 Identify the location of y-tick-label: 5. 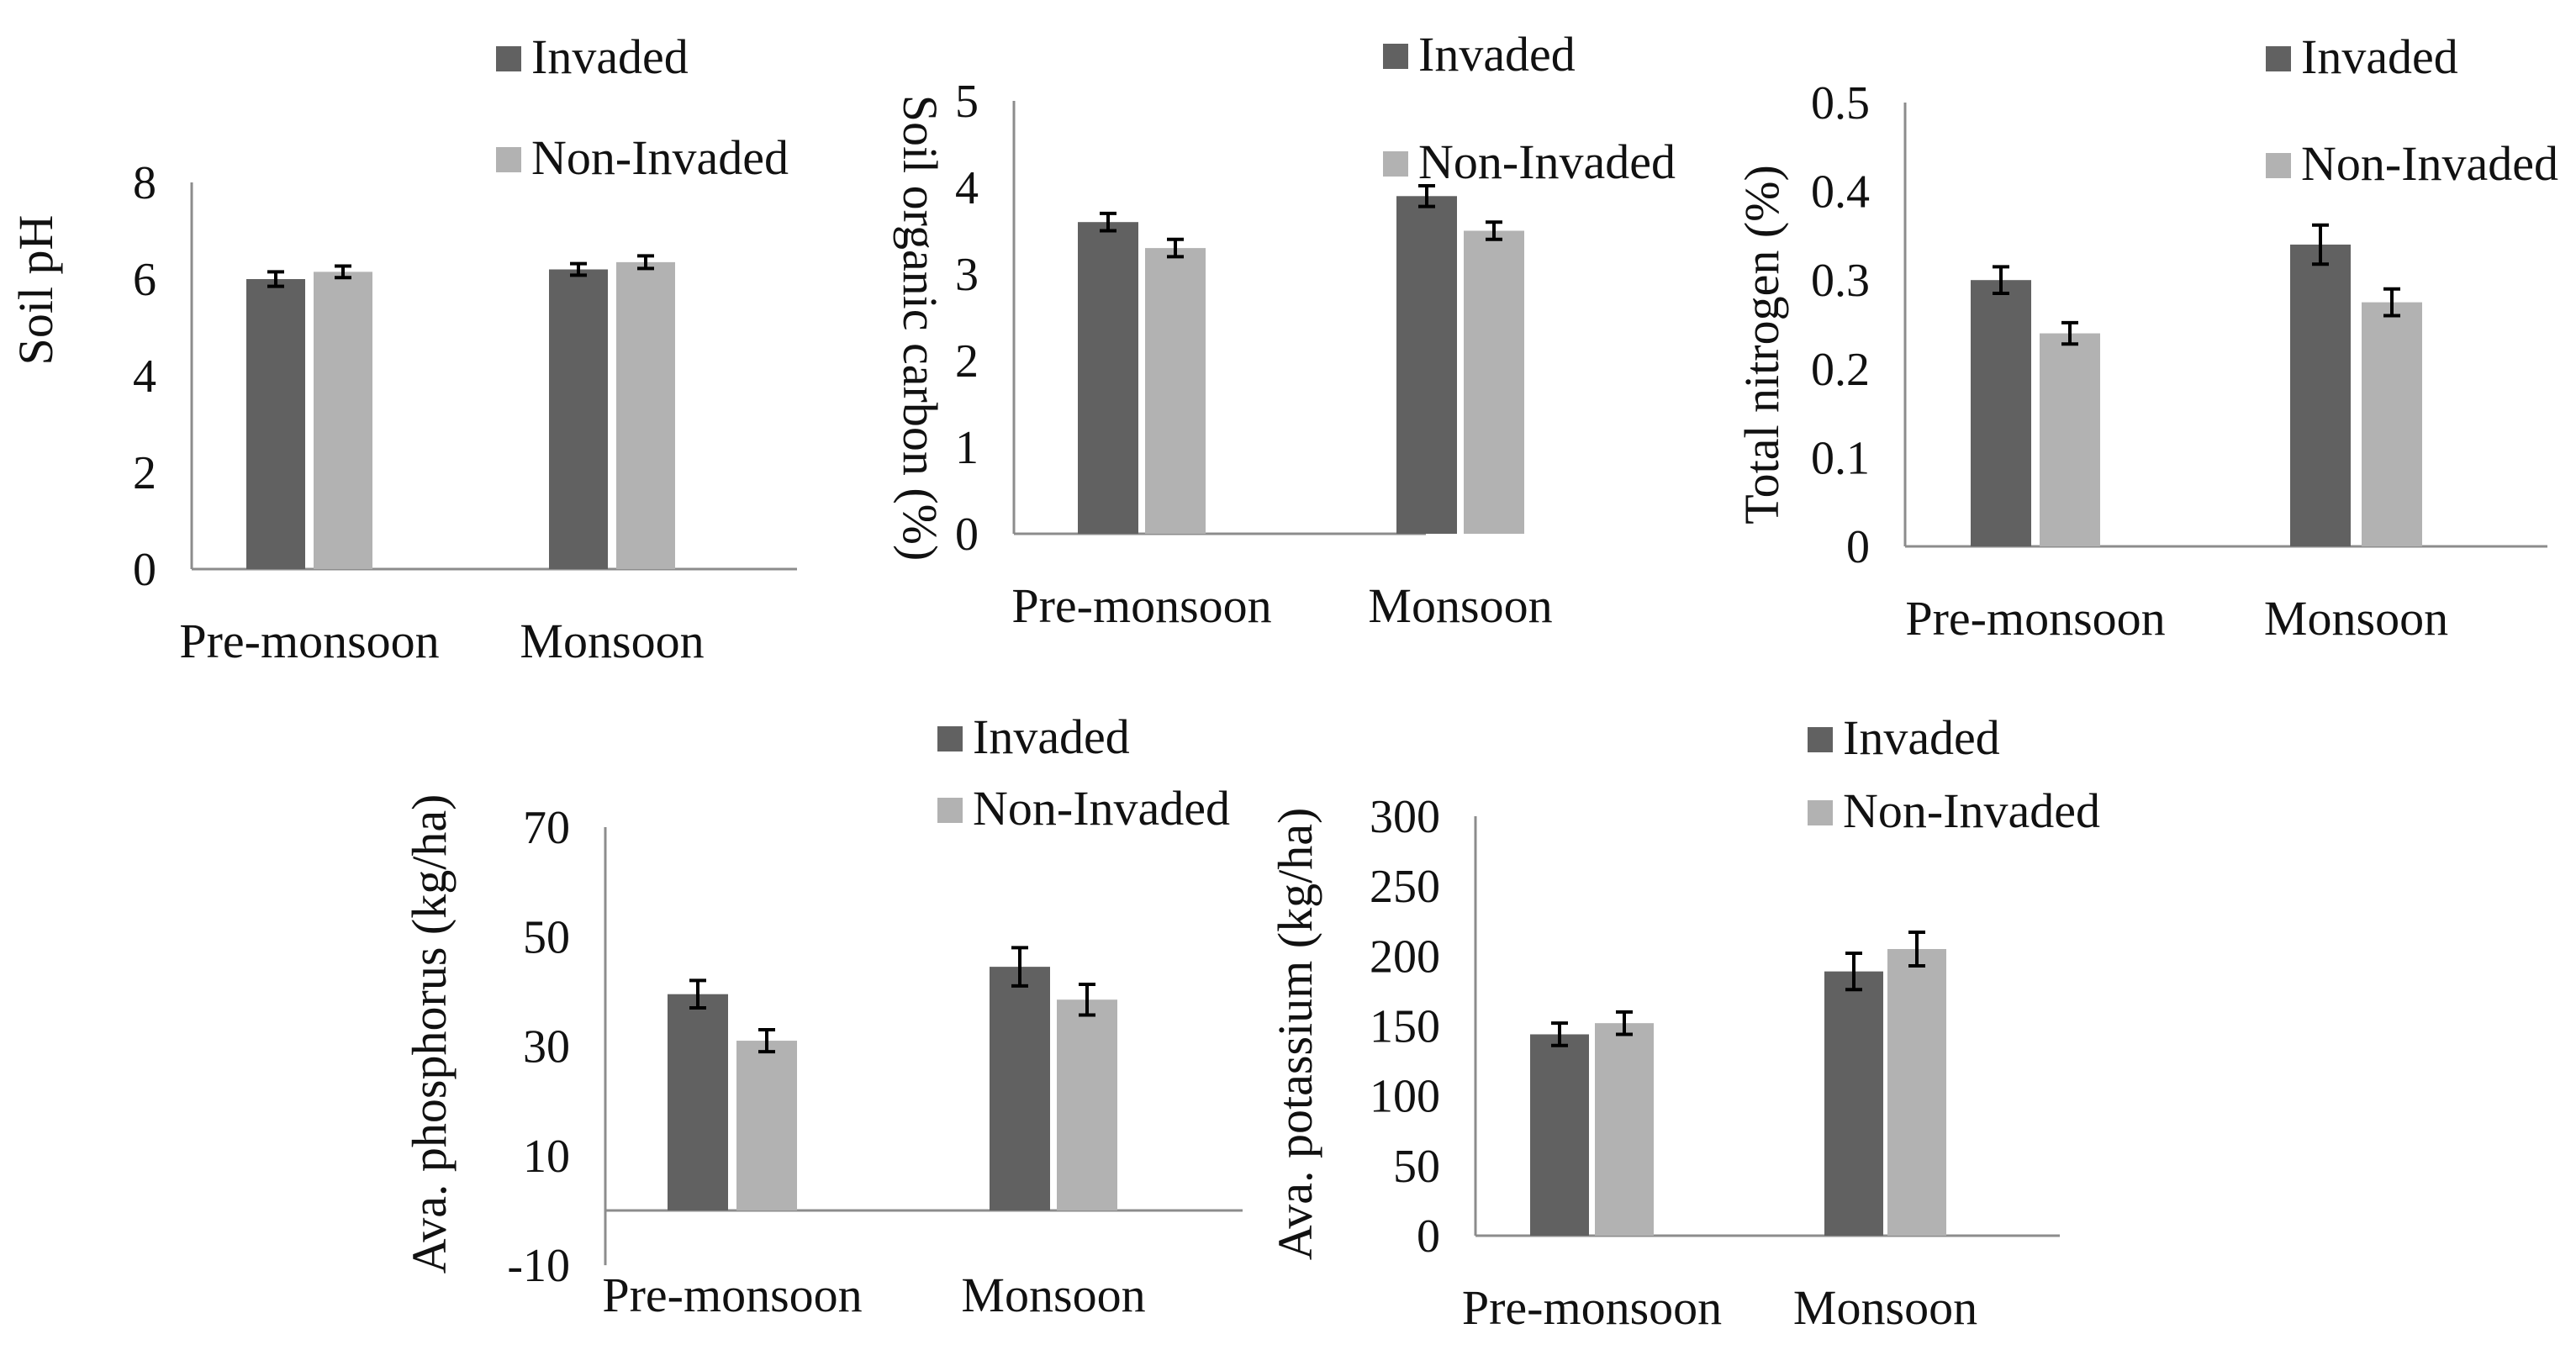
(967, 102).